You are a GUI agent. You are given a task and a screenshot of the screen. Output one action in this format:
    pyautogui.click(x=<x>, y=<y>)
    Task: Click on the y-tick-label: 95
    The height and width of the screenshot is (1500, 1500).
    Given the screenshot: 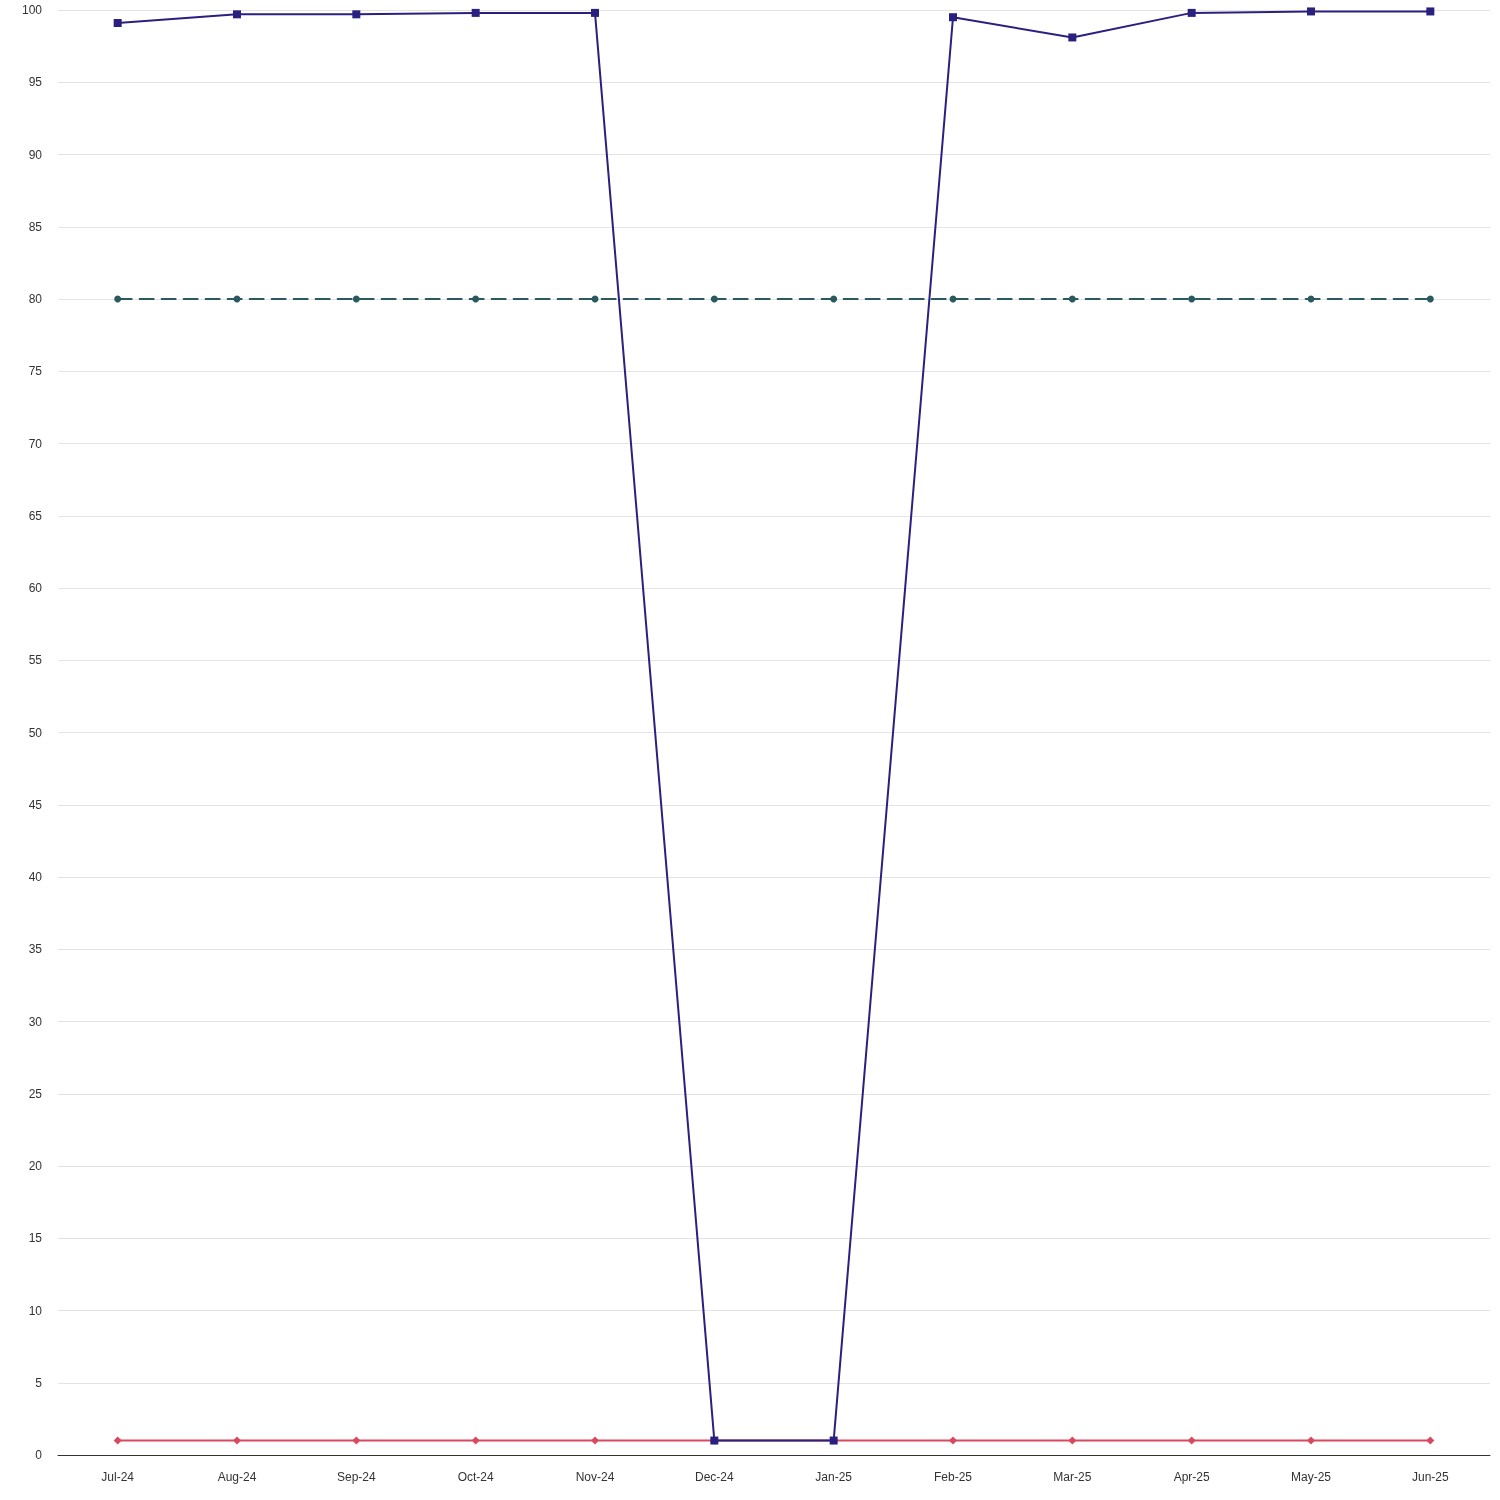 What is the action you would take?
    pyautogui.click(x=35, y=82)
    